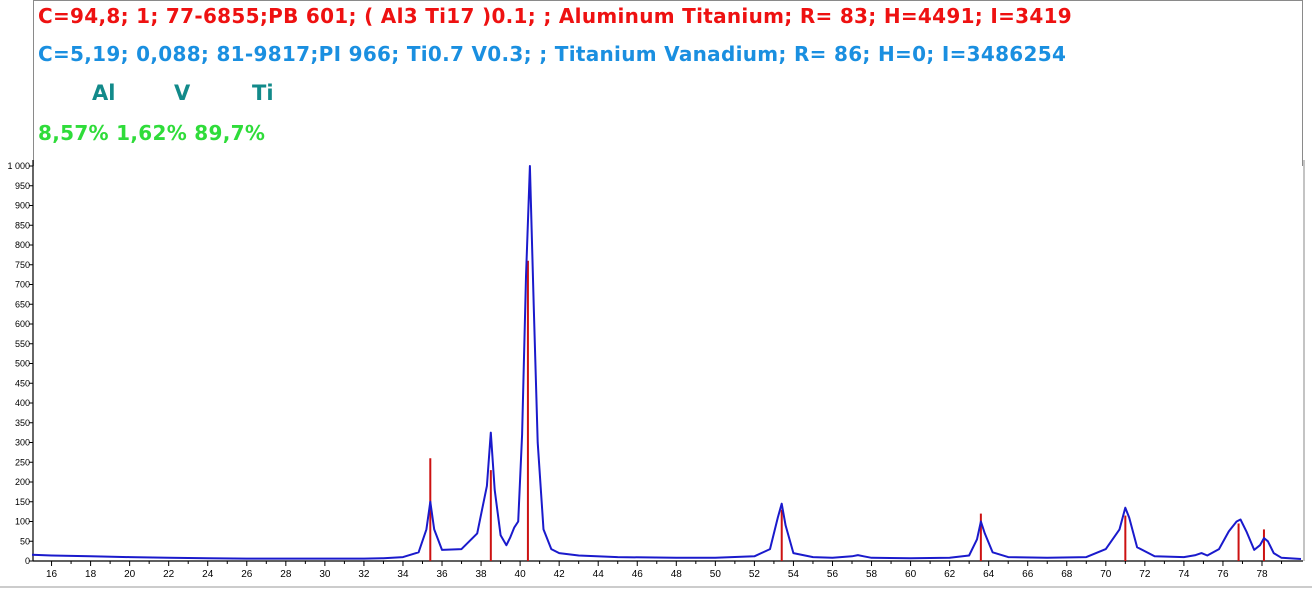 The height and width of the screenshot is (605, 1312). What do you see at coordinates (22, 304) in the screenshot?
I see `y-tick-label-650: 650` at bounding box center [22, 304].